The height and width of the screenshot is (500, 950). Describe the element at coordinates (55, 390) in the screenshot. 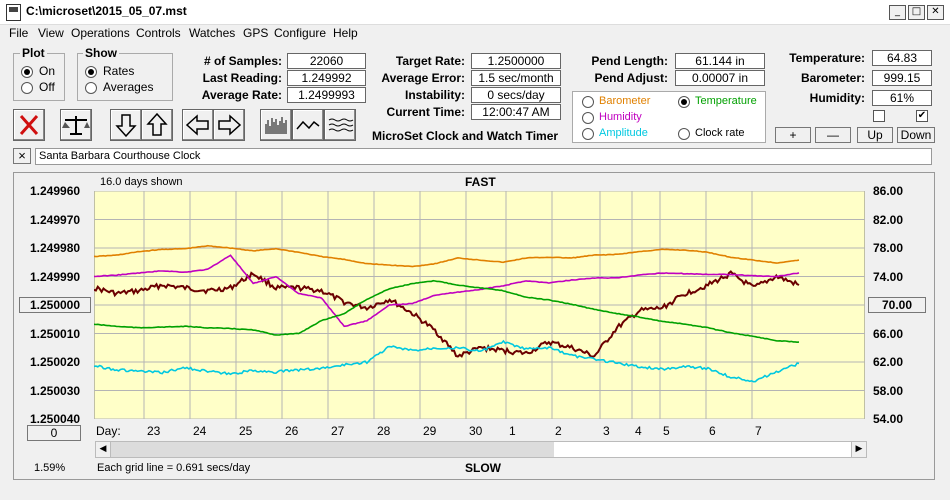

I see `left-axis-tick: 1.250030` at that location.